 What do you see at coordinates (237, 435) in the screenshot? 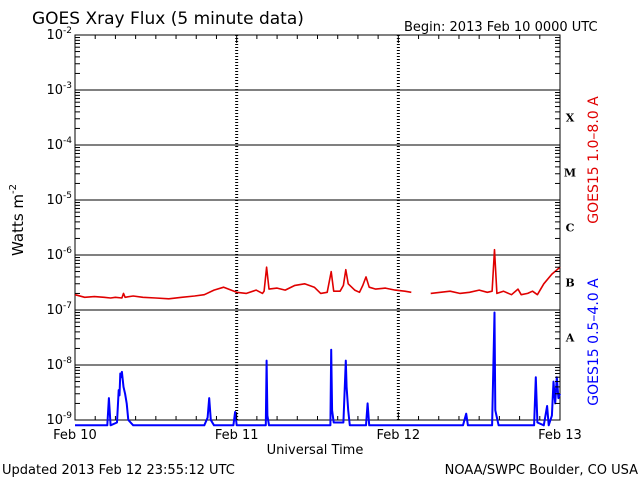
I see `x-tick-label: Feb 11` at bounding box center [237, 435].